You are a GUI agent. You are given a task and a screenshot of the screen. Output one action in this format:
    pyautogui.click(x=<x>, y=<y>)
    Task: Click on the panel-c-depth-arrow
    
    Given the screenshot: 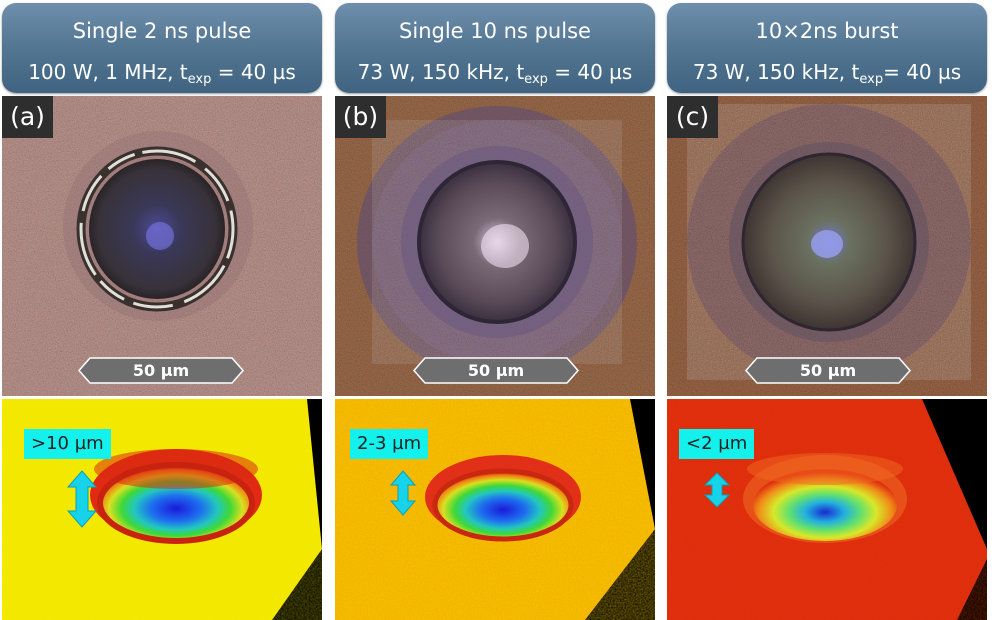 What is the action you would take?
    pyautogui.click(x=717, y=490)
    